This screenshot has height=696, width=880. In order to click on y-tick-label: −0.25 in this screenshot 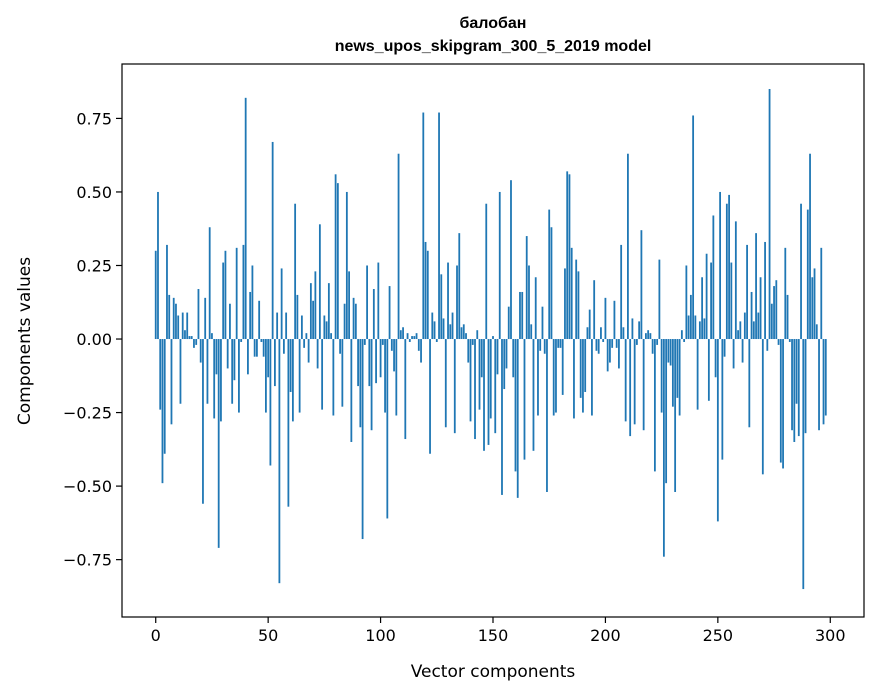, I will do `click(87, 413)`.